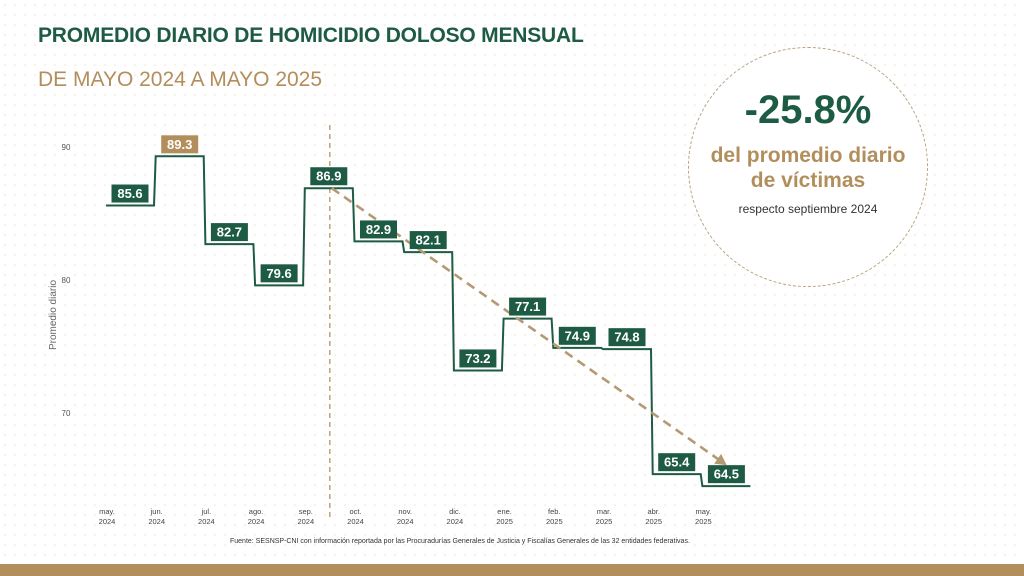 This screenshot has height=576, width=1024. Describe the element at coordinates (156, 511) in the screenshot. I see `x-tick-label-month: jun.` at that location.